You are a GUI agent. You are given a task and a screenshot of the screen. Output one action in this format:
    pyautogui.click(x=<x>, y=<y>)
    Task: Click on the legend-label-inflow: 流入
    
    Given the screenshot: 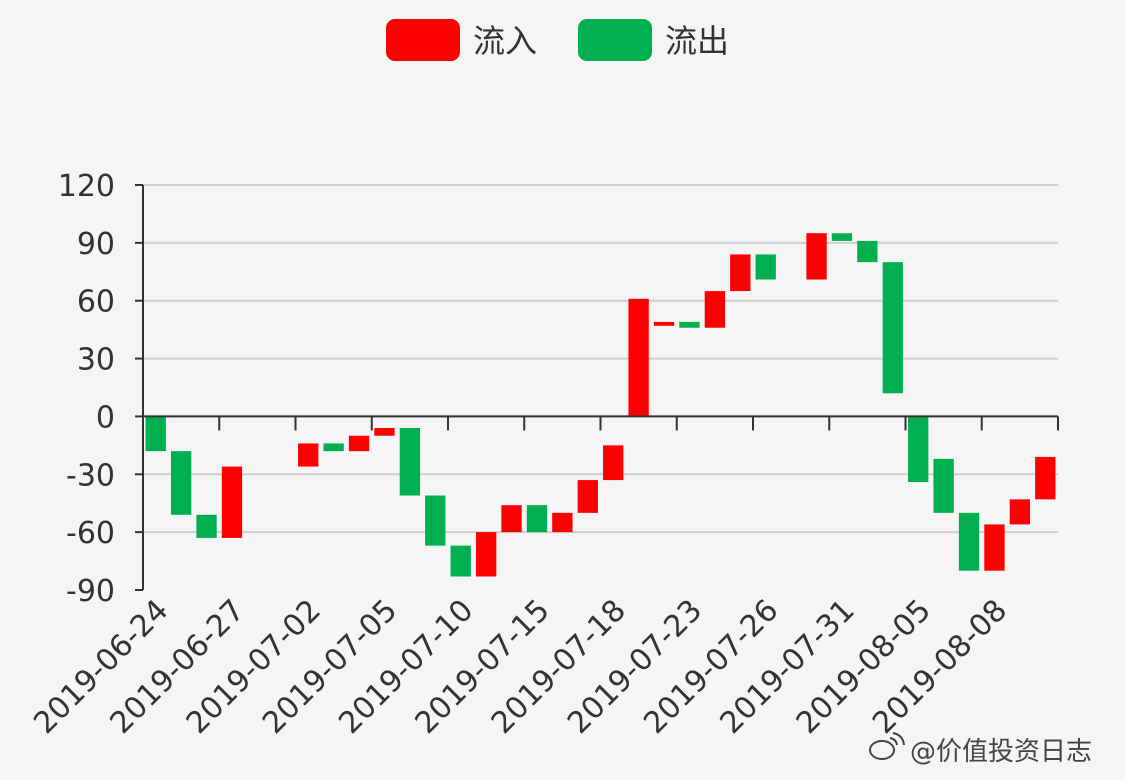 What is the action you would take?
    pyautogui.click(x=505, y=41)
    